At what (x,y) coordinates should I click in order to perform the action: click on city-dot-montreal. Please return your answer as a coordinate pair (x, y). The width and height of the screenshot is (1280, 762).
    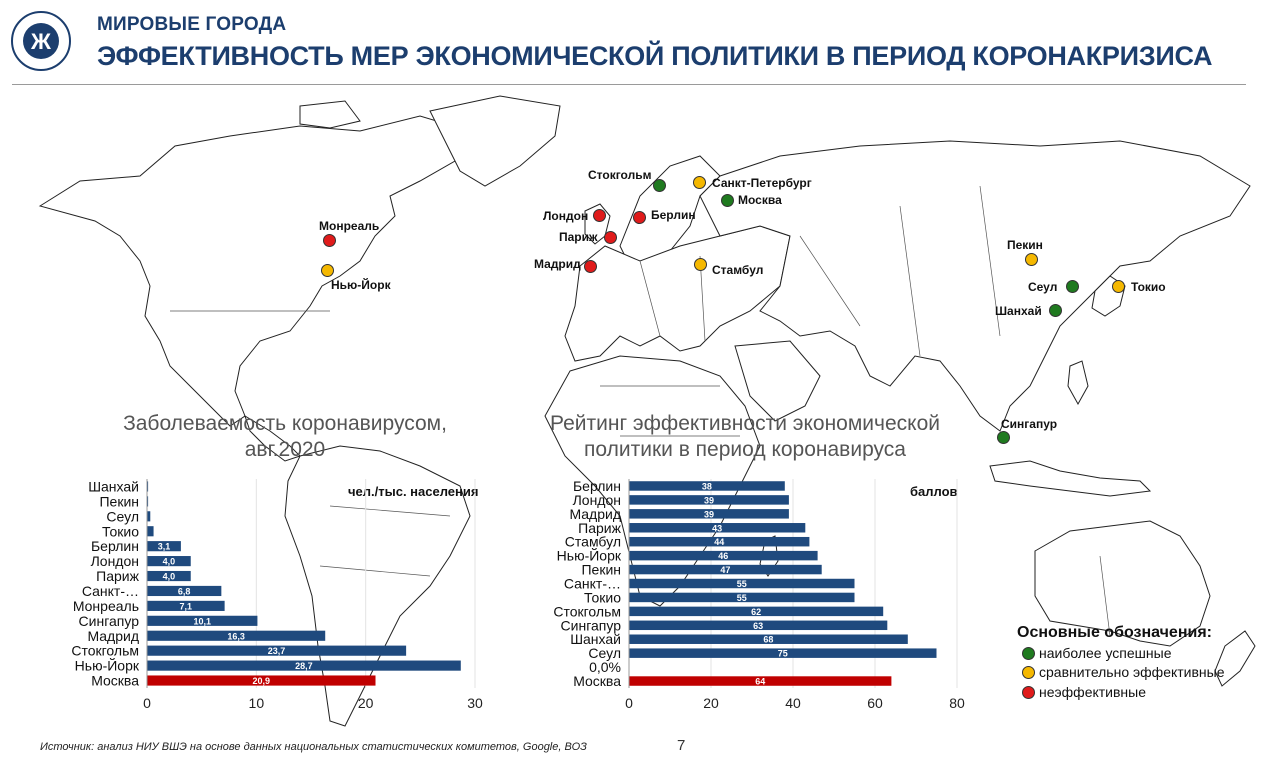
    Looking at the image, I should click on (329, 240).